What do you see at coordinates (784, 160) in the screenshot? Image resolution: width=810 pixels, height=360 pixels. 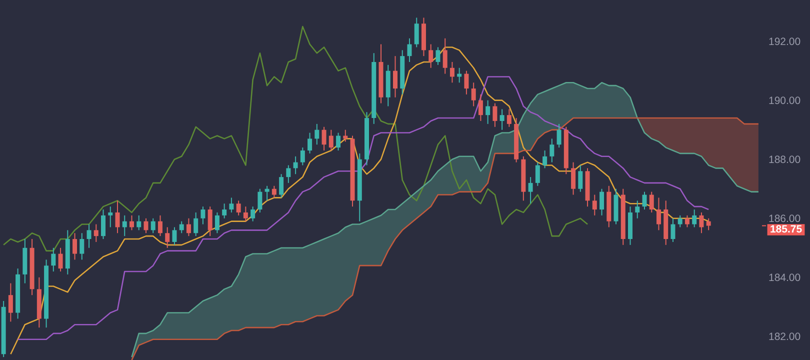 I see `y-tick-label: 188.00` at bounding box center [784, 160].